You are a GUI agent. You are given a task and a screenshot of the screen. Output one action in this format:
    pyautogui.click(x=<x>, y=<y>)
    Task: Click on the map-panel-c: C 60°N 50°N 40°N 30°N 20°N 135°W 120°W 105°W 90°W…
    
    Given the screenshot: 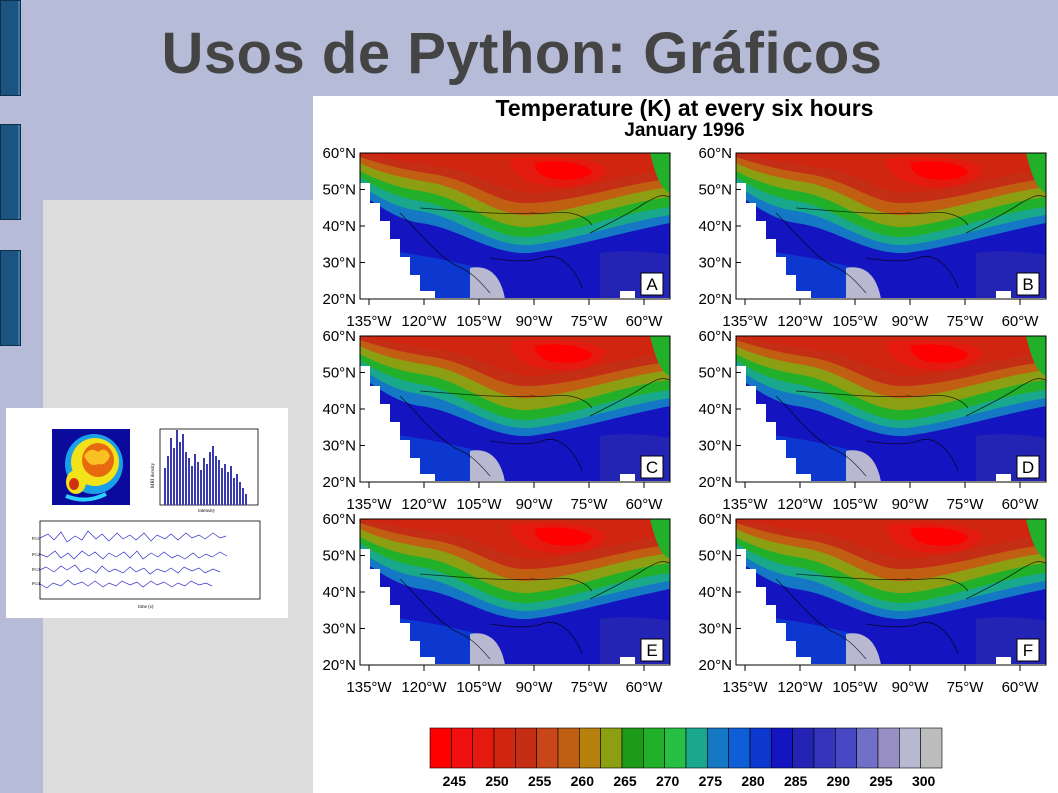 What is the action you would take?
    pyautogui.click(x=496, y=420)
    